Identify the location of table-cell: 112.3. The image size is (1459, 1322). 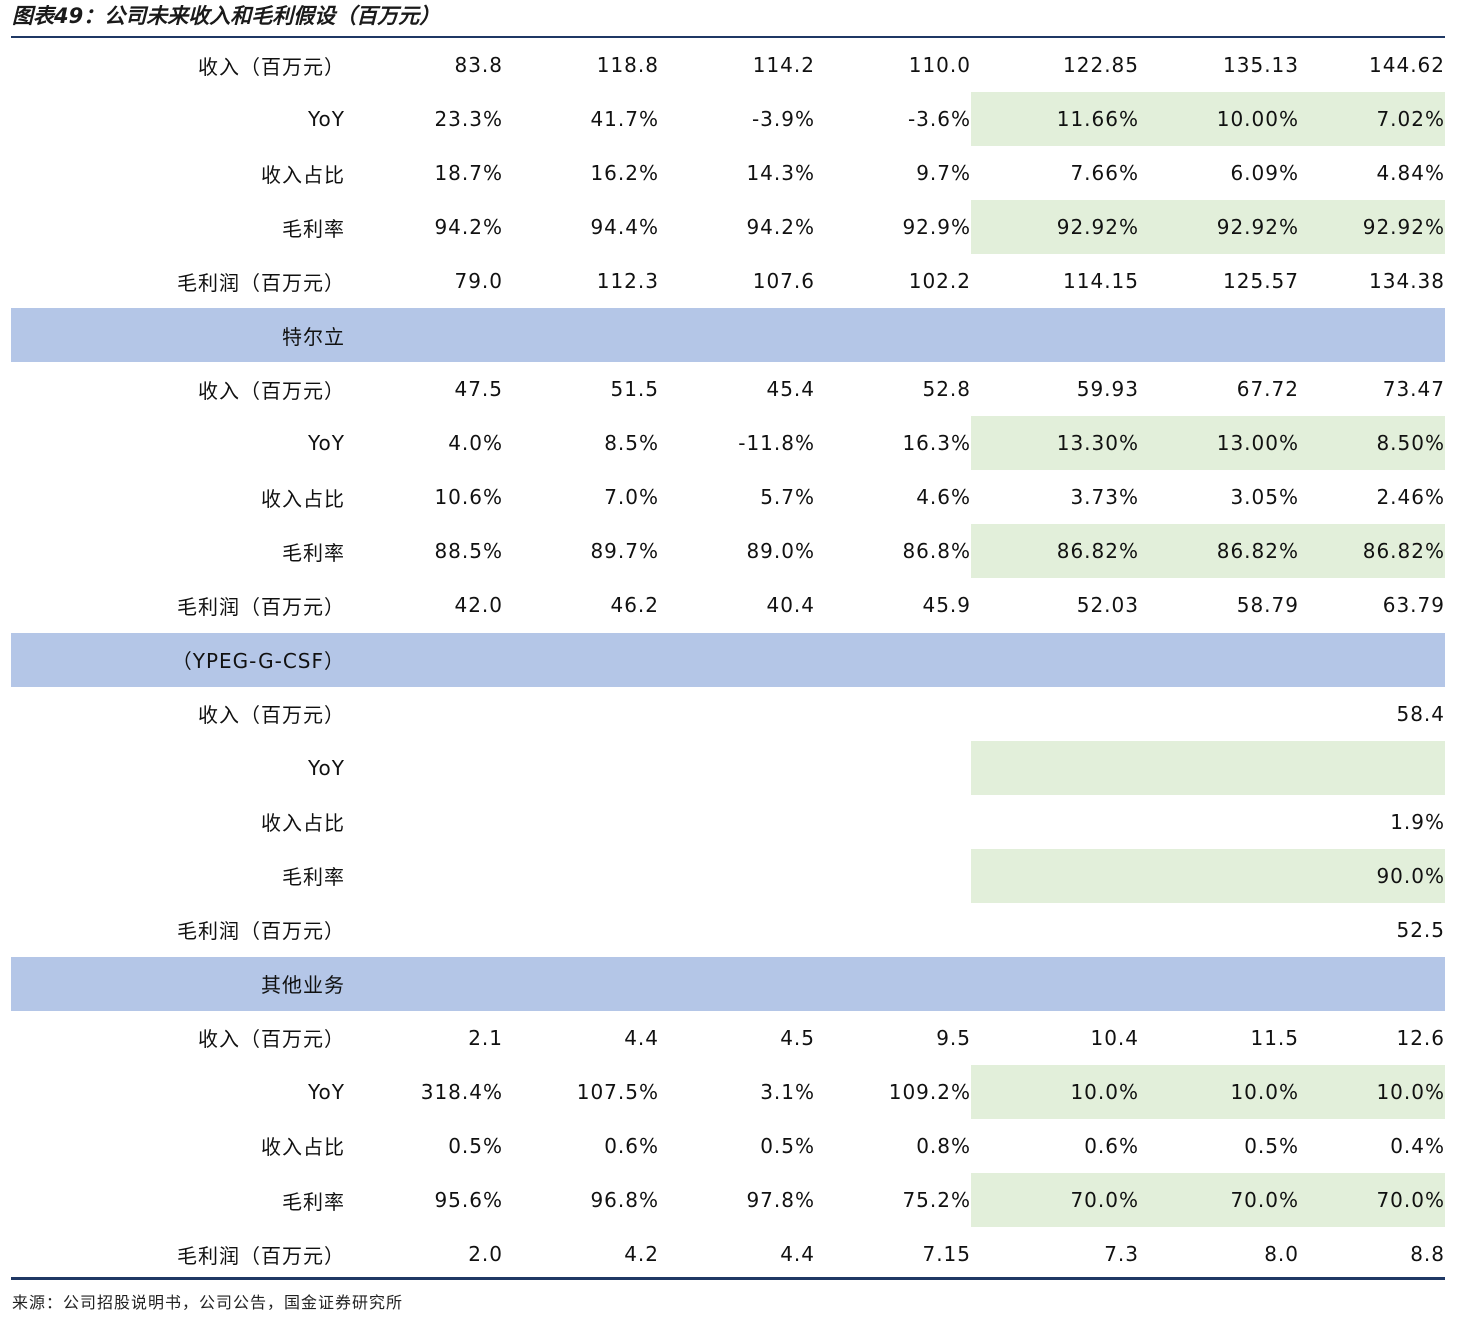
(627, 281).